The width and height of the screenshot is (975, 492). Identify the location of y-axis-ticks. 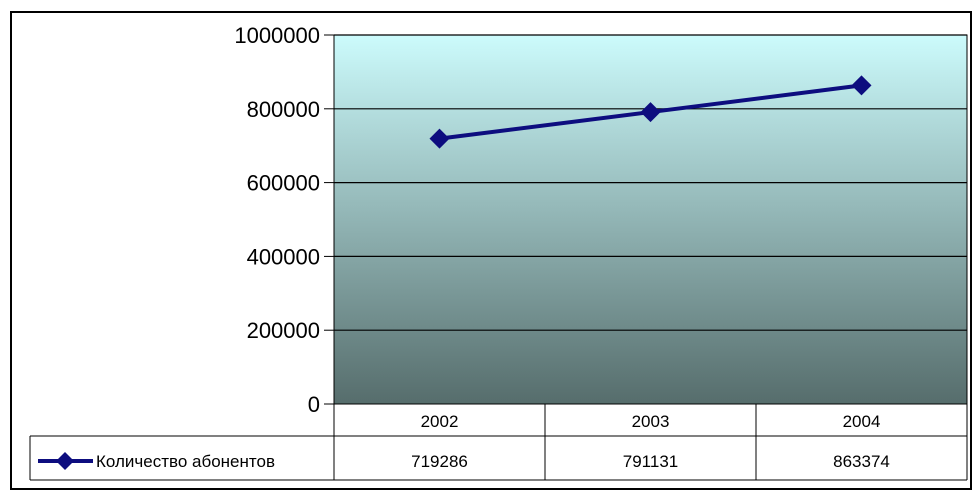
(329, 219).